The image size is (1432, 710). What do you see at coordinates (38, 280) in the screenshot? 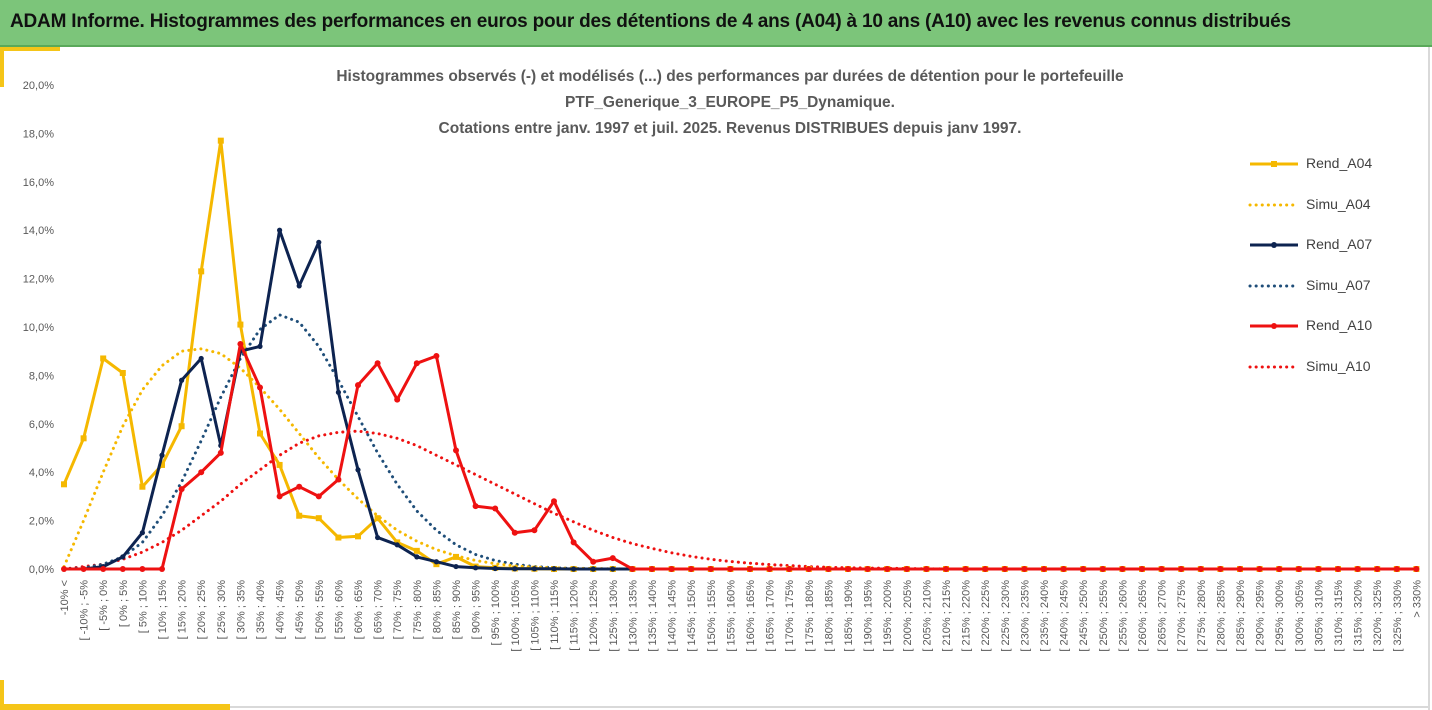
I see `y-tick-label: 12,0%` at bounding box center [38, 280].